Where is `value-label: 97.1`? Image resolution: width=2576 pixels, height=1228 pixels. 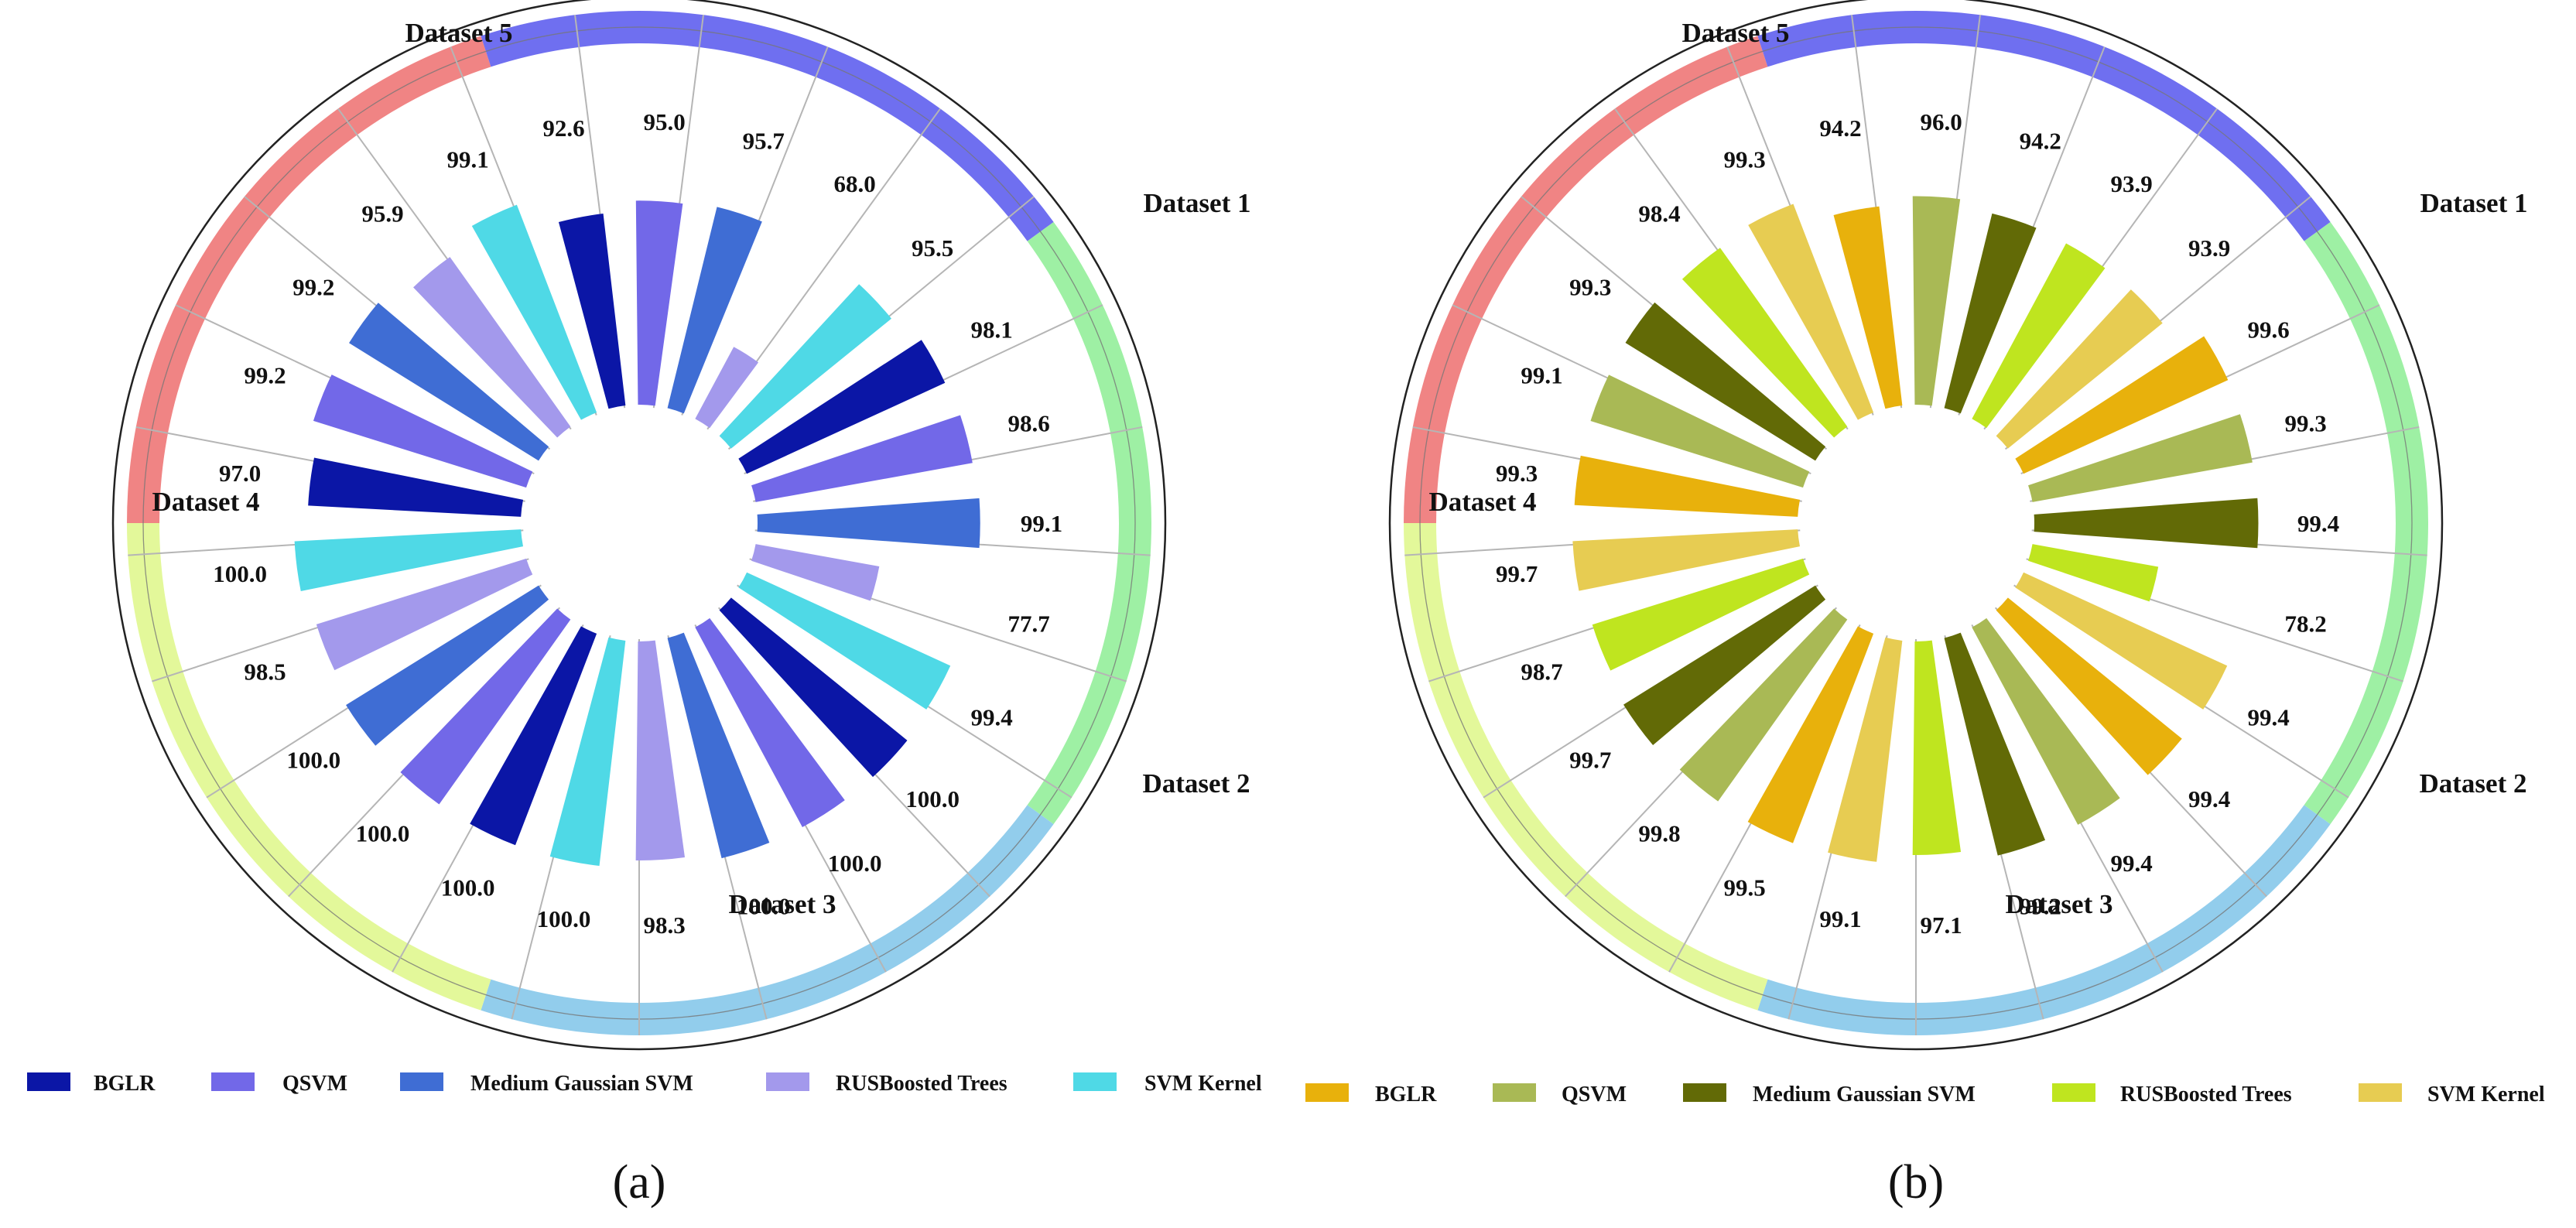
value-label: 97.1 is located at coordinates (1941, 925).